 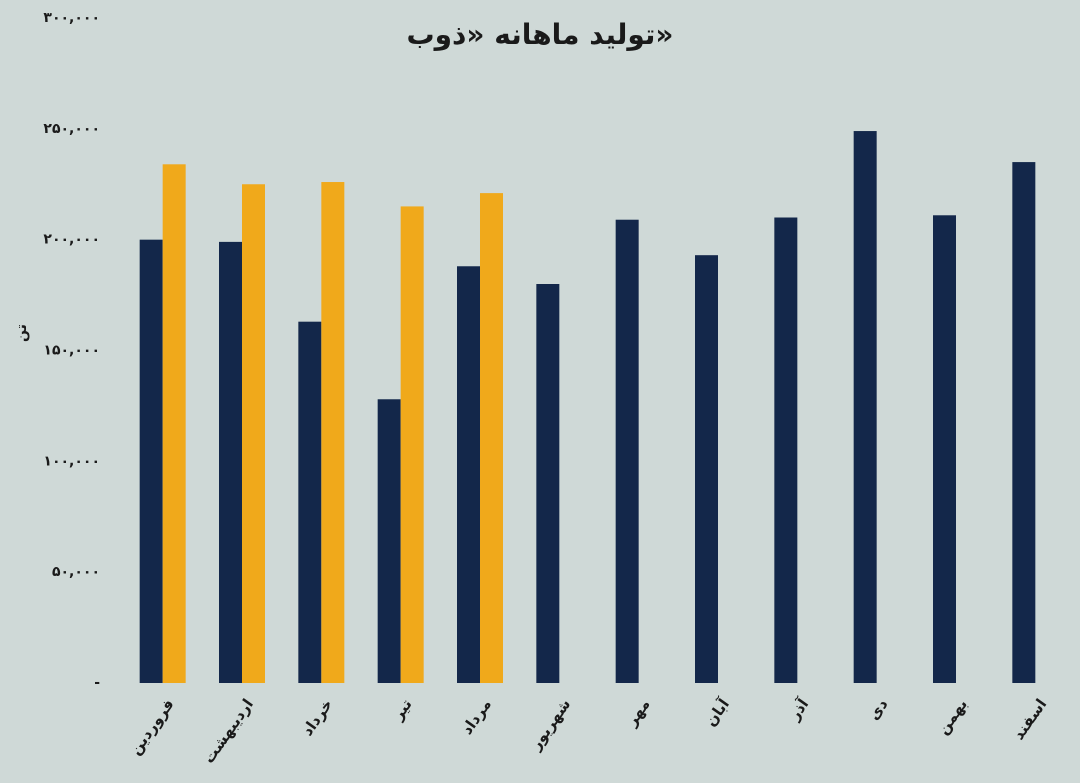 I want to click on x-tick-label: اسفند, so click(x=1029, y=720).